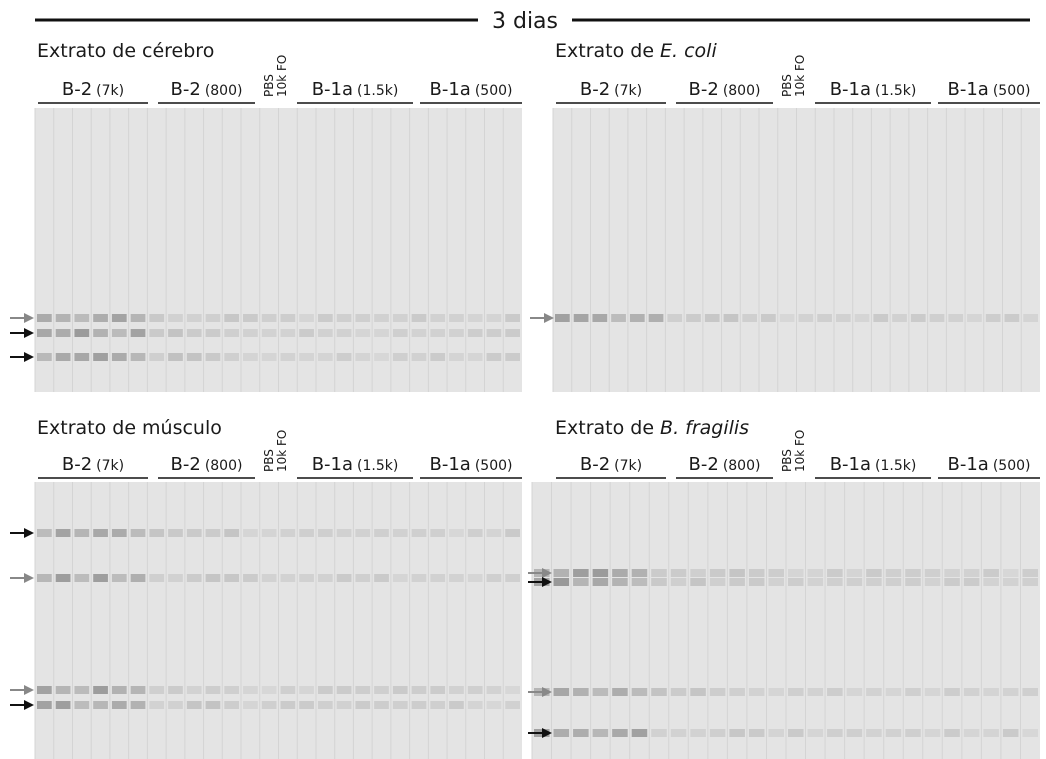 The height and width of the screenshot is (759, 1046). What do you see at coordinates (471, 464) in the screenshot?
I see `lane-group-label: B-1a (500)` at bounding box center [471, 464].